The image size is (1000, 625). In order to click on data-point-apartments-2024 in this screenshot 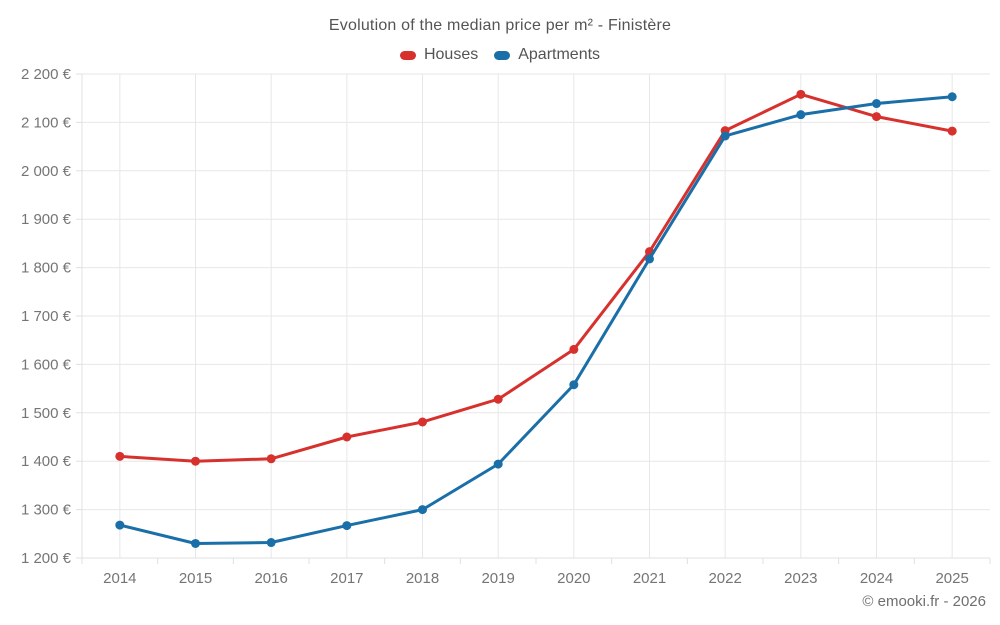, I will do `click(876, 104)`.